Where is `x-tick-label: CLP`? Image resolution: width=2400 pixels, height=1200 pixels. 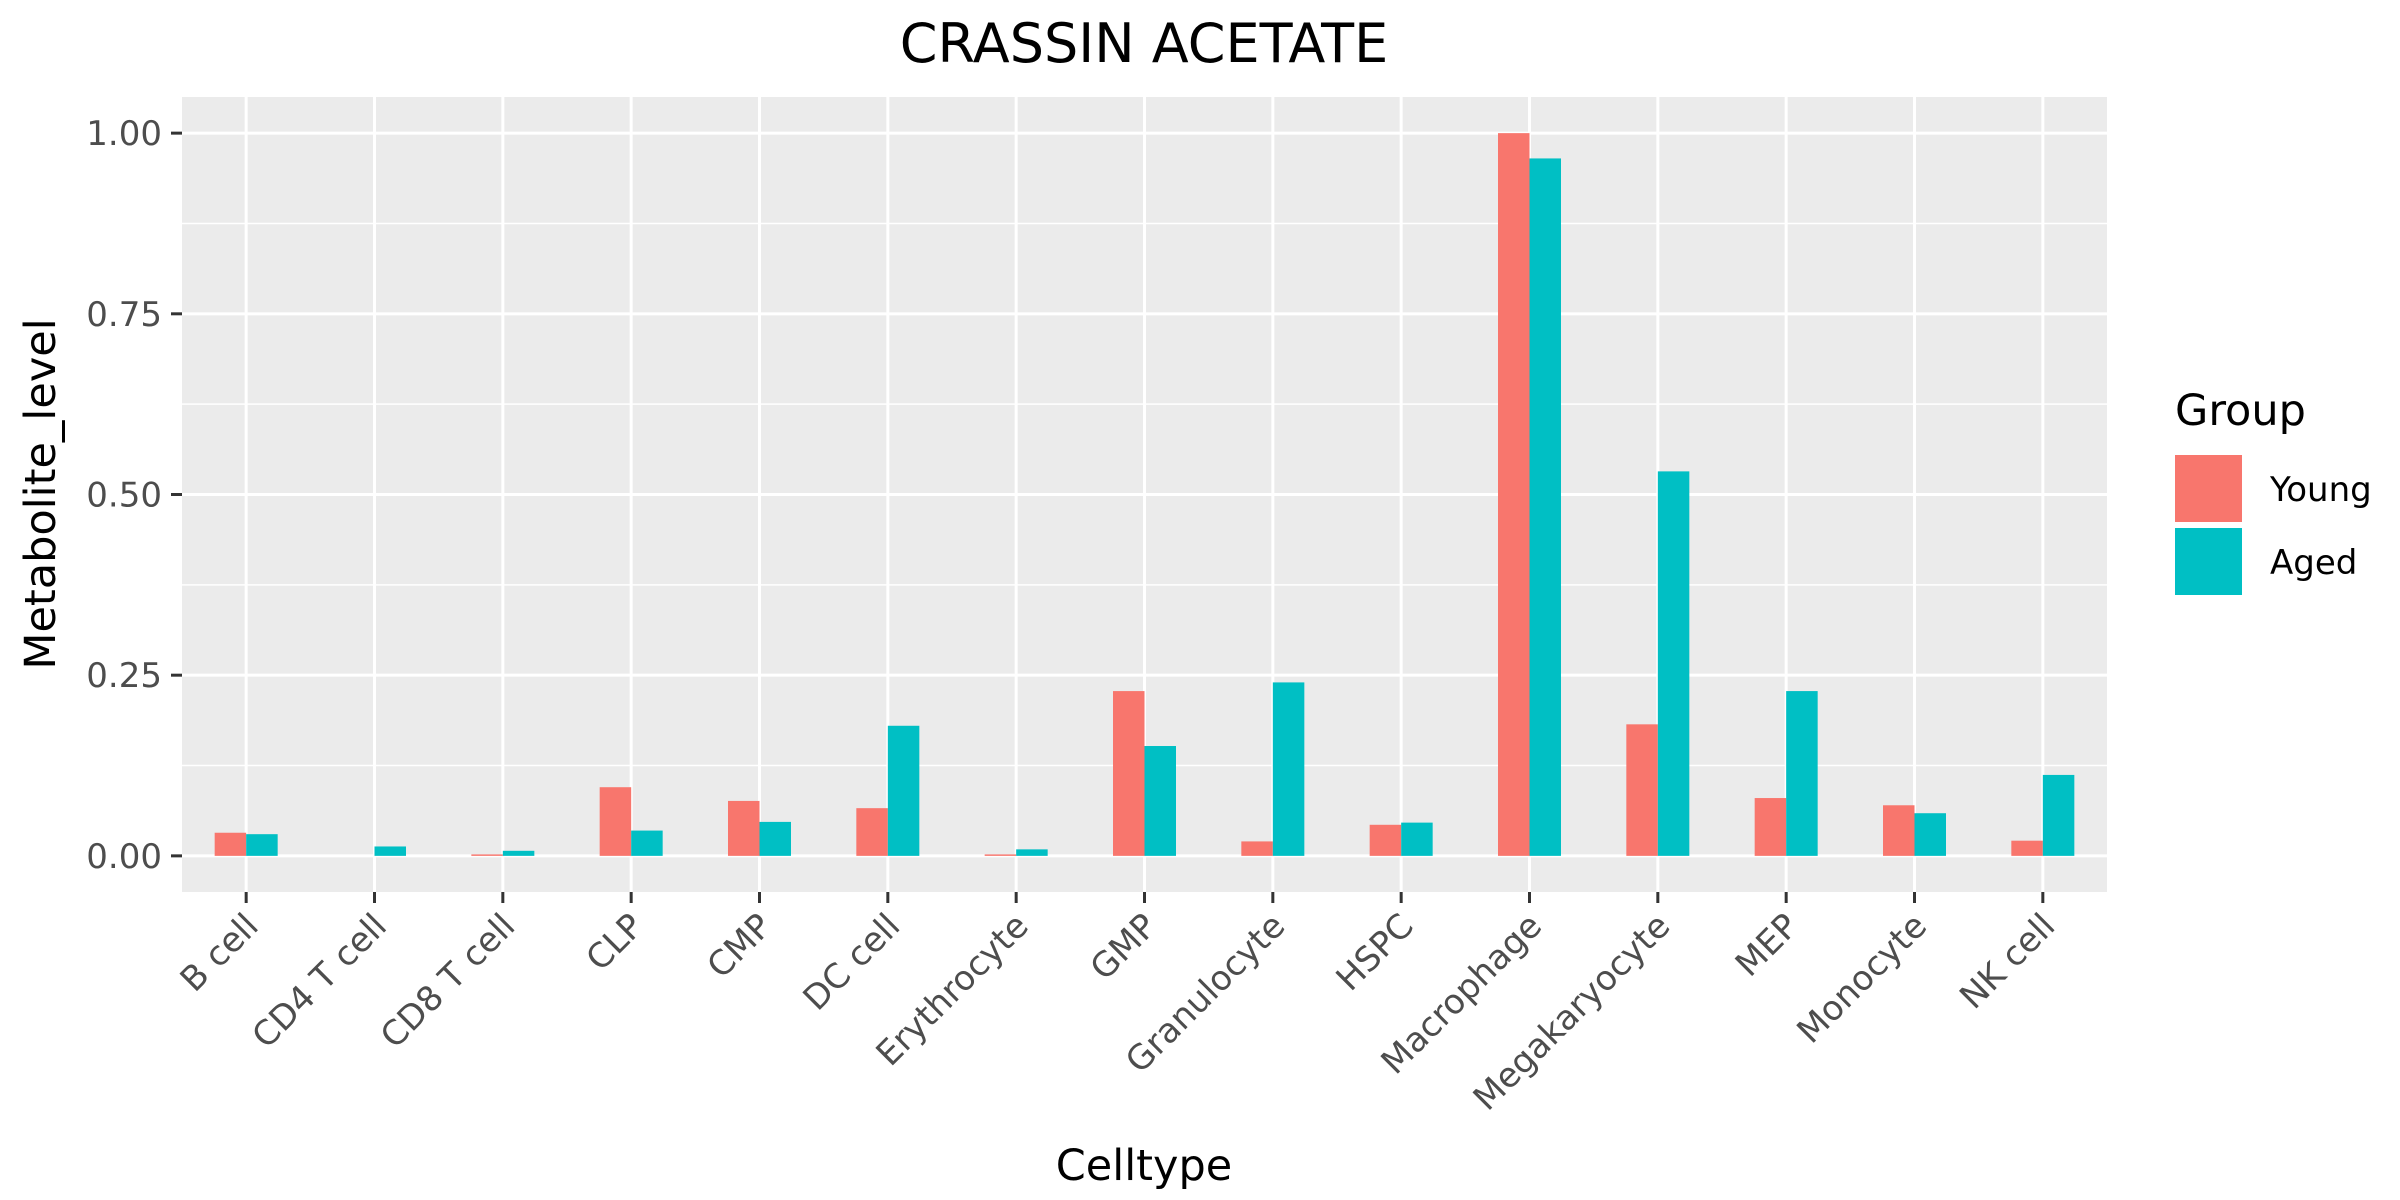 x-tick-label: CLP is located at coordinates (615, 942).